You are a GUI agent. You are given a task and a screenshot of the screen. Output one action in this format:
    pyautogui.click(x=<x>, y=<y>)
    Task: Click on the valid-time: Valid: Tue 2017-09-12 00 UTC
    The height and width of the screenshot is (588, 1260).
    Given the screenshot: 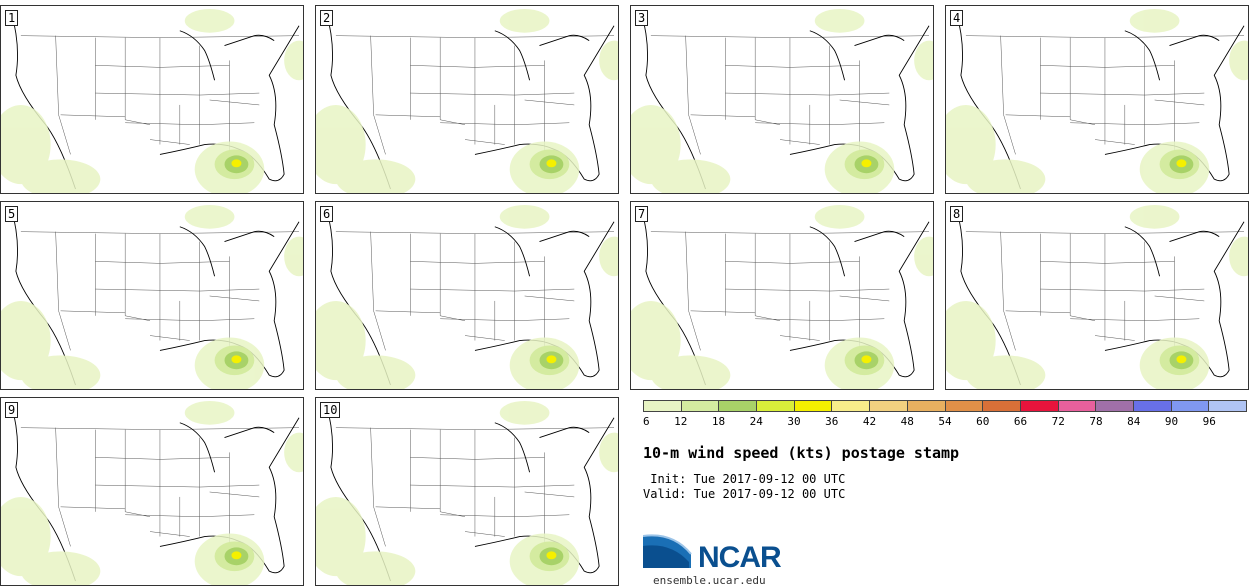 What is the action you would take?
    pyautogui.click(x=744, y=494)
    